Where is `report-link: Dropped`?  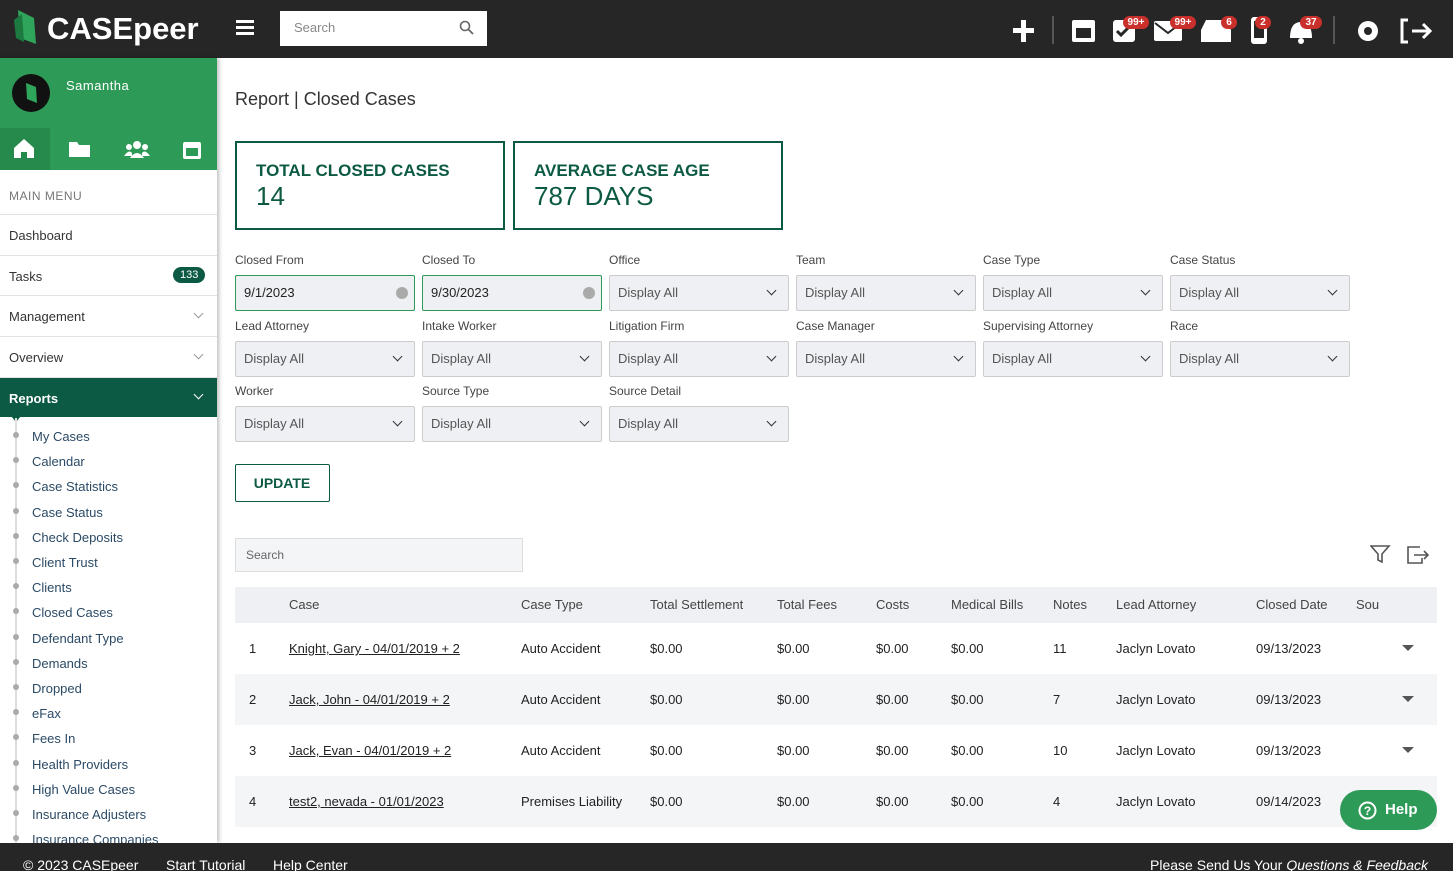
report-link: Dropped is located at coordinates (57, 688).